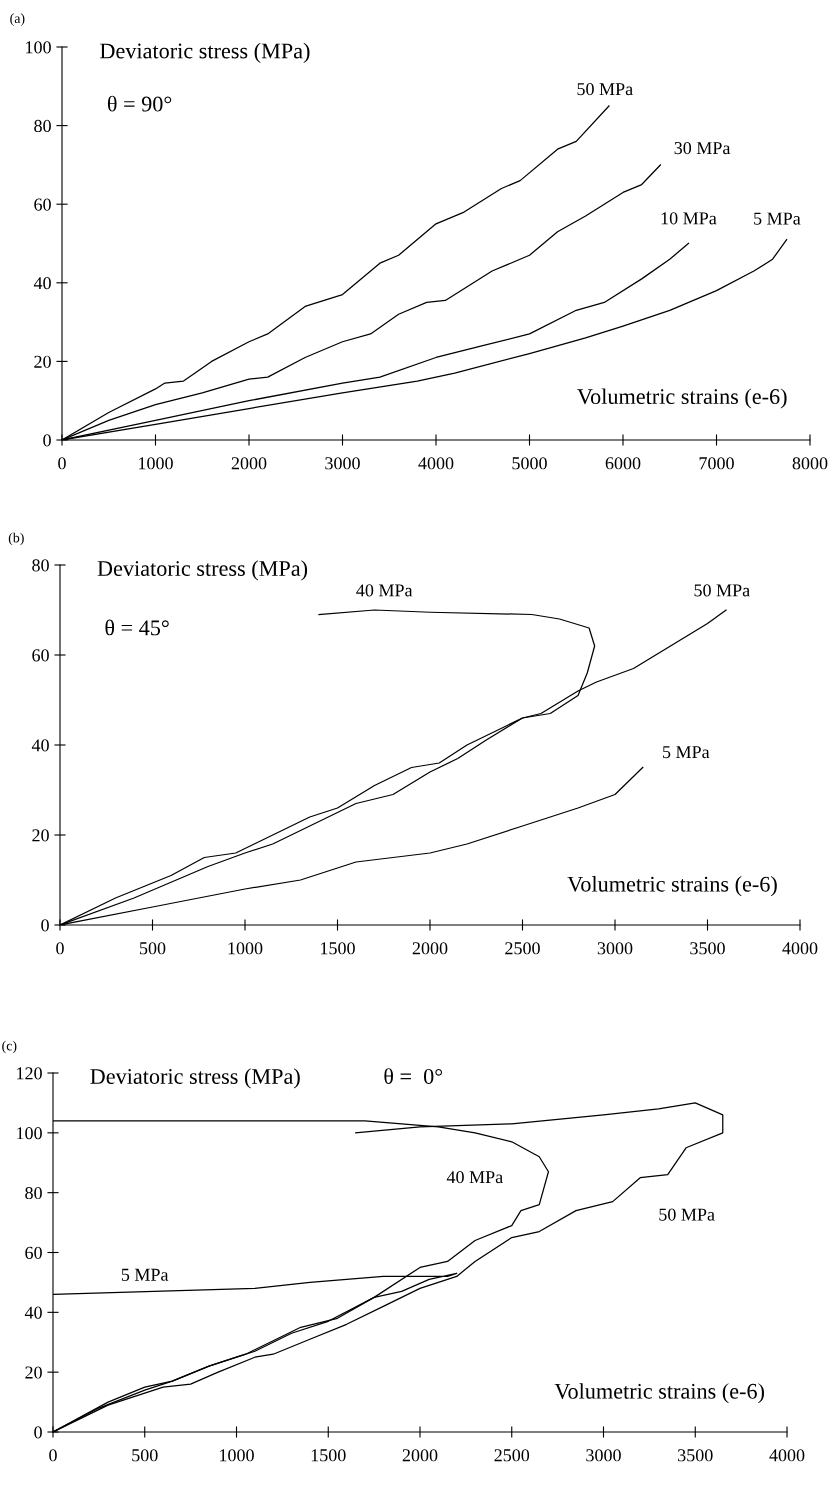 This screenshot has height=1485, width=832. Describe the element at coordinates (810, 463) in the screenshot. I see `x-tick-label: 8000` at that location.